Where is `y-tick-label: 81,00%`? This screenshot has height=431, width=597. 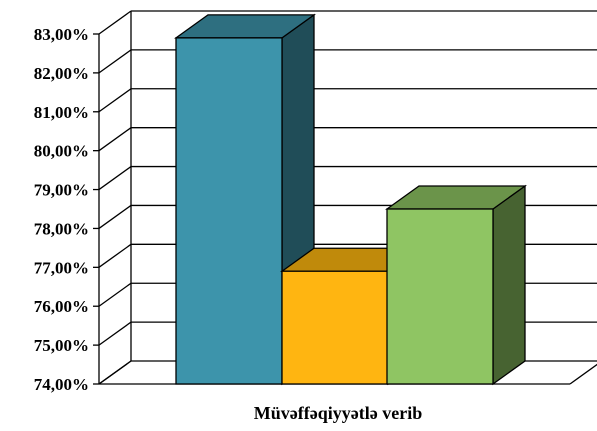 y-tick-label: 81,00% is located at coordinates (61, 112).